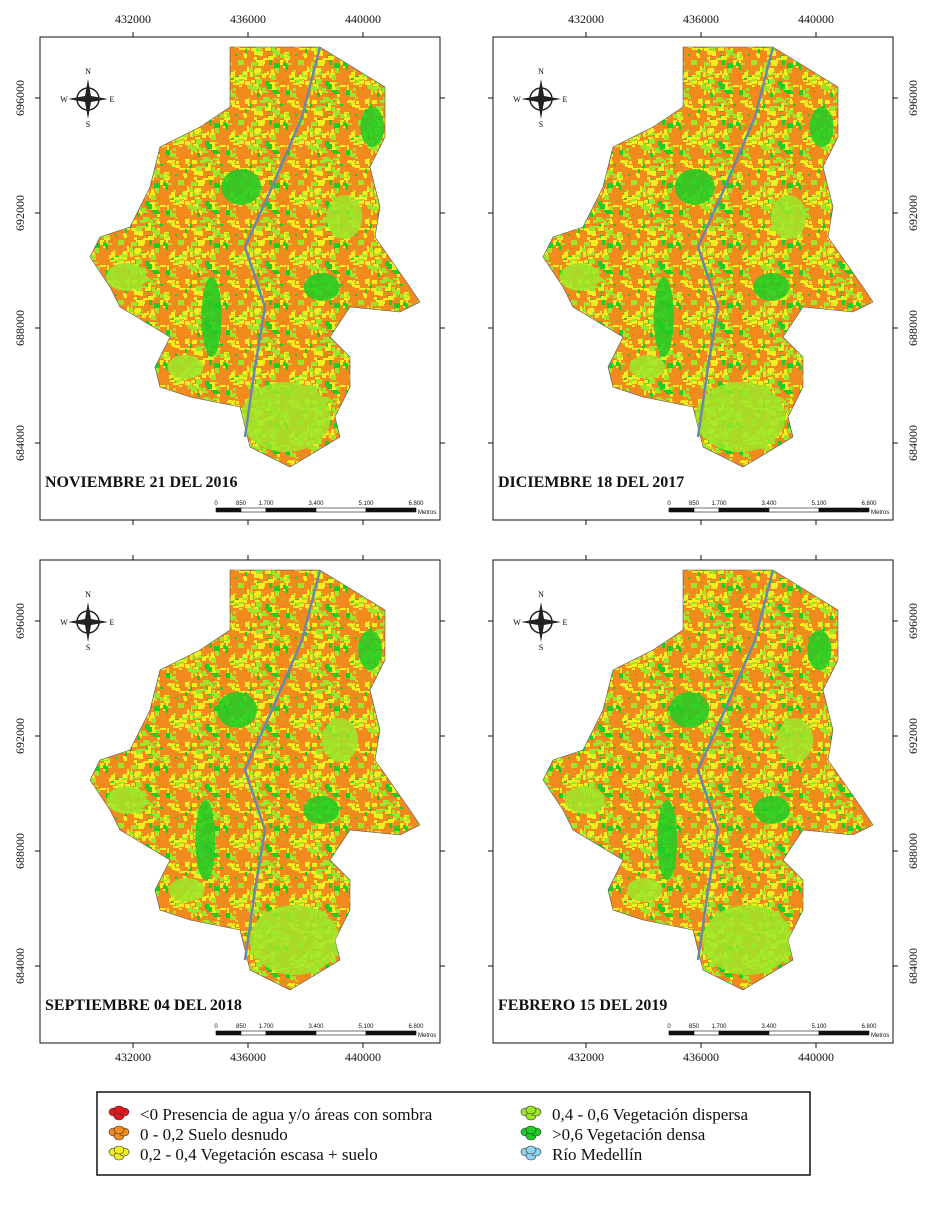 The height and width of the screenshot is (1212, 937). Describe the element at coordinates (143, 1005) in the screenshot. I see `panel-title: SEPTIEMBRE 04 DEL 2018` at that location.